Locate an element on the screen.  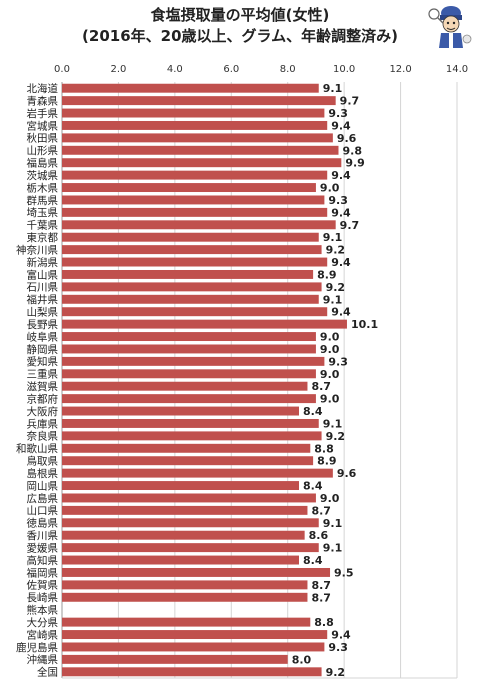
category-label: 徳島県 is located at coordinates (43, 523).